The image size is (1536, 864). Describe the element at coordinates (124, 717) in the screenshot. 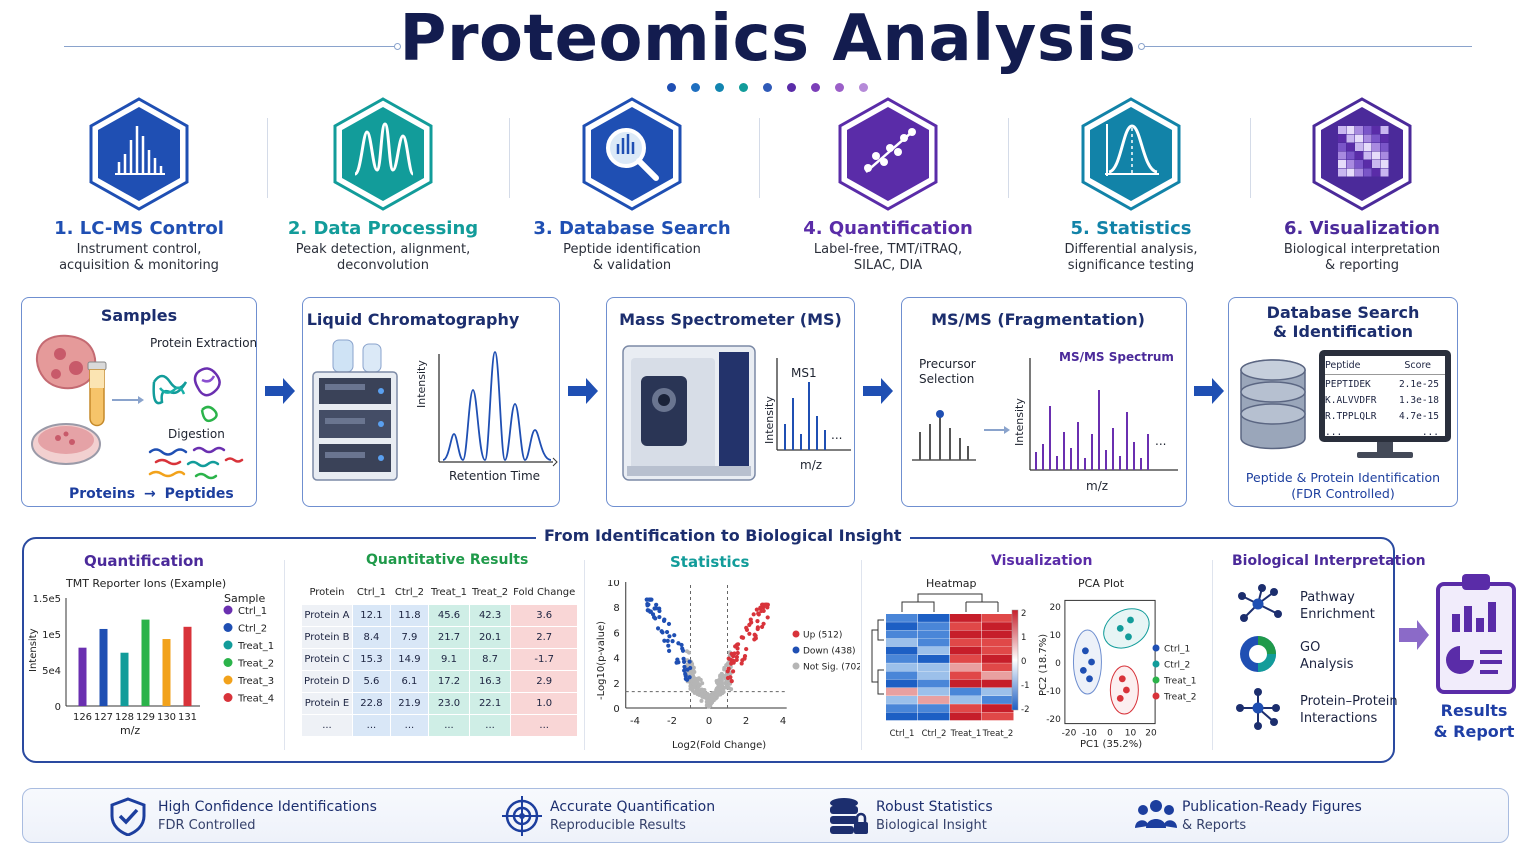

I see `quant-x-tick: 128` at that location.